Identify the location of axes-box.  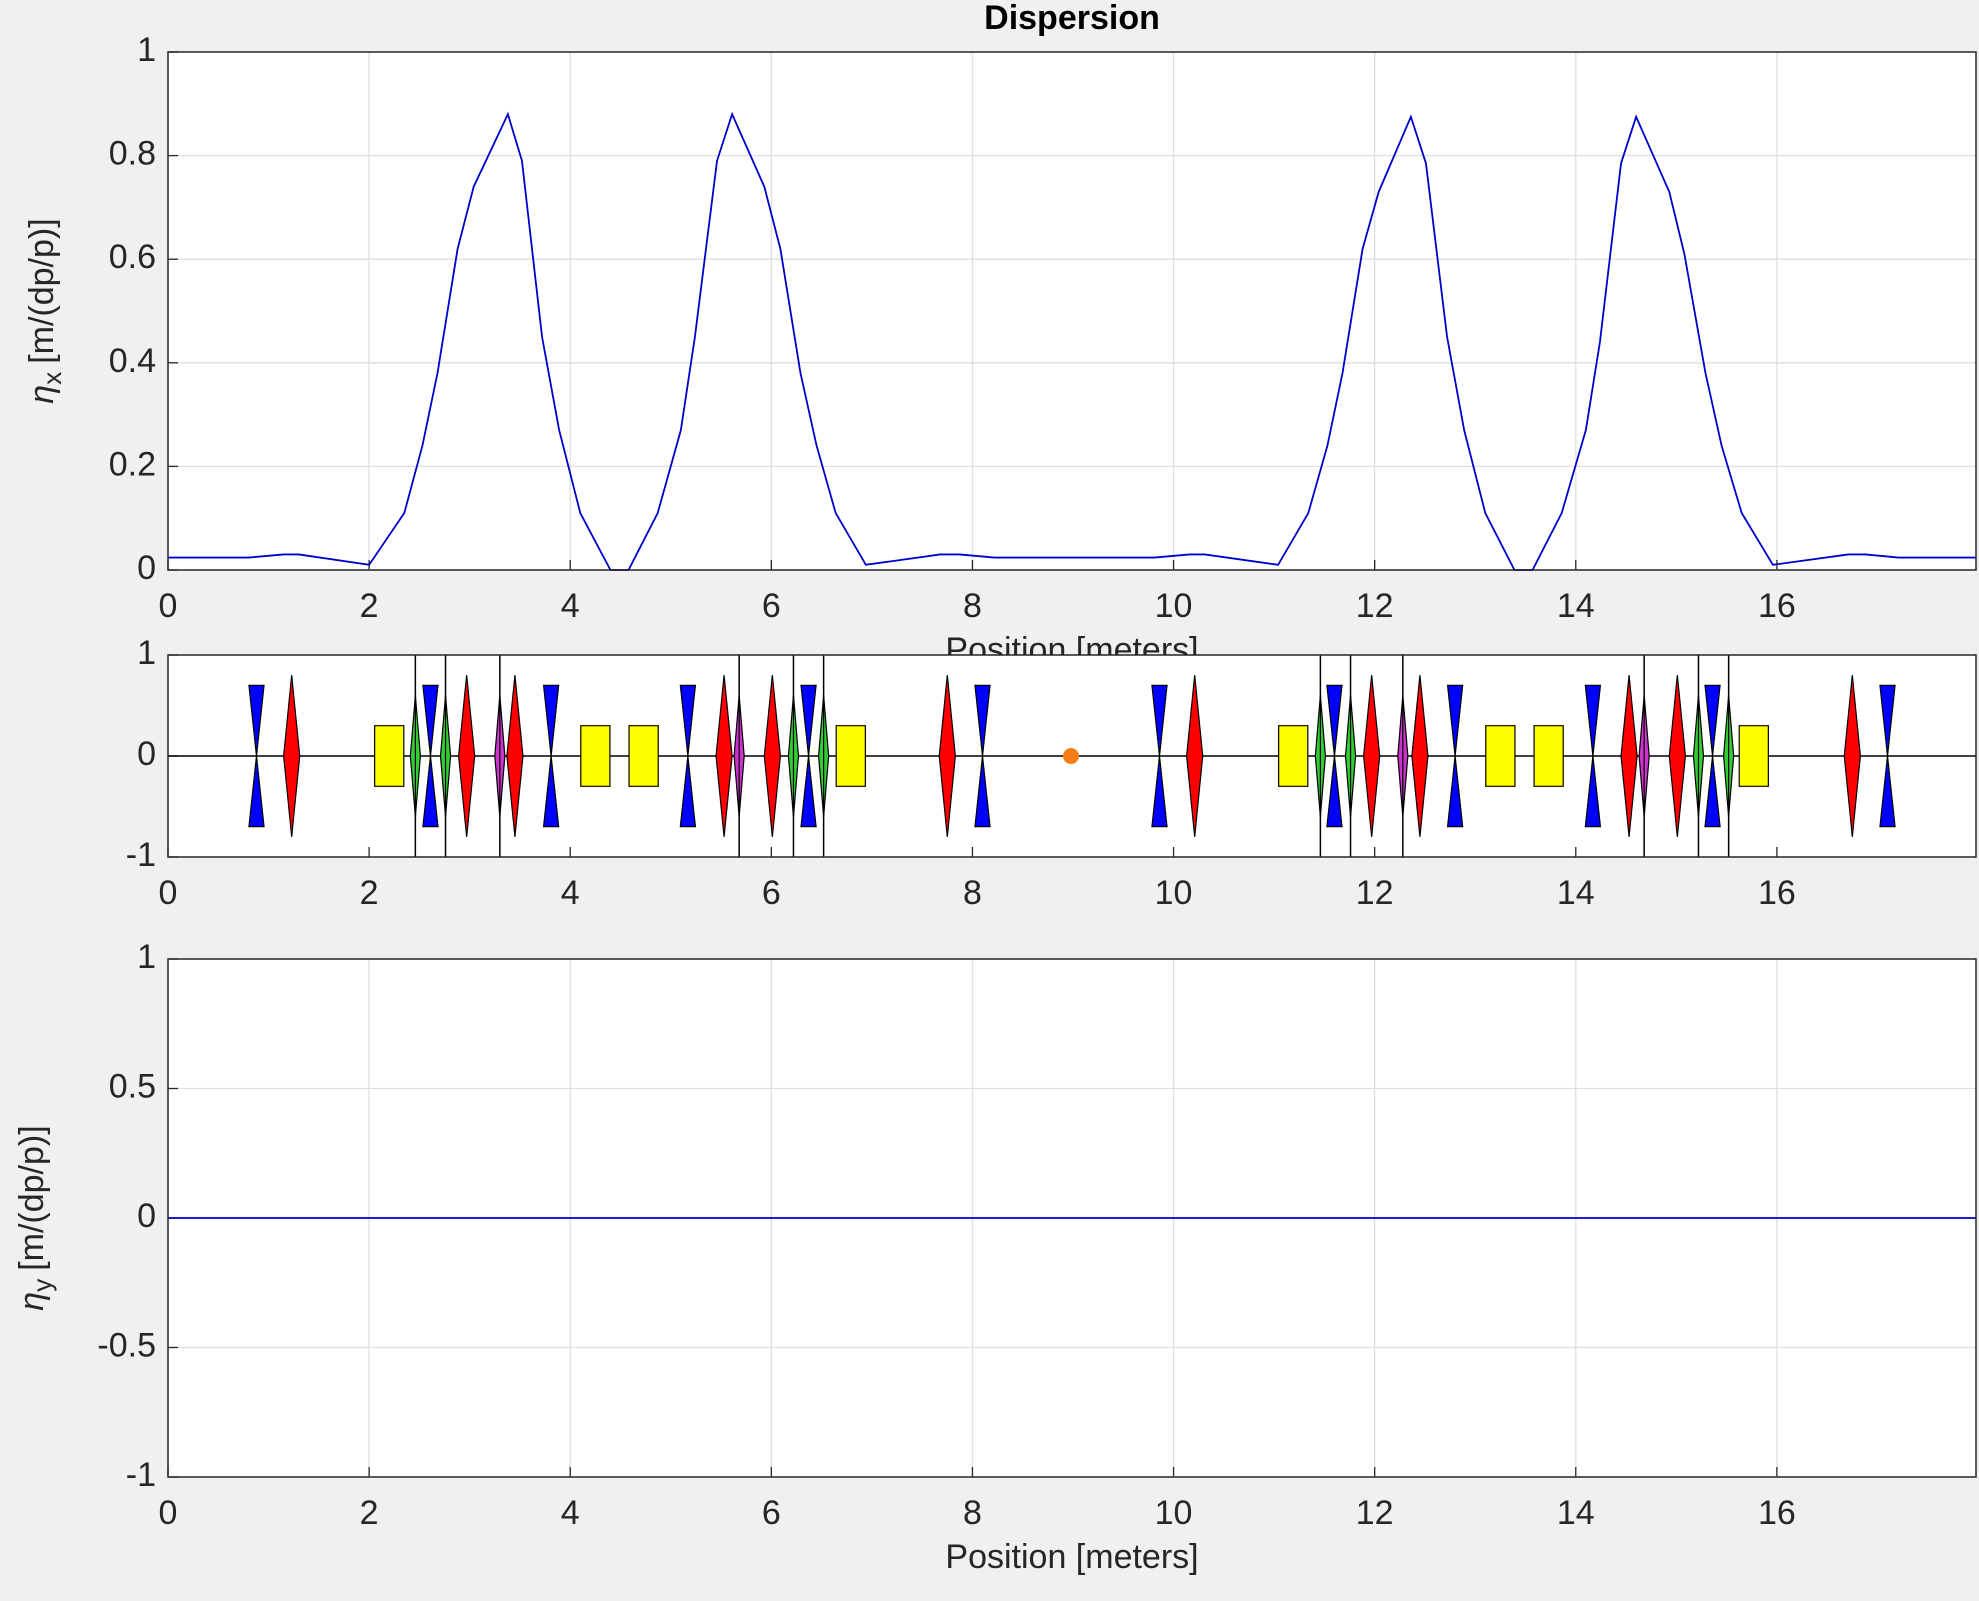
(1072, 756).